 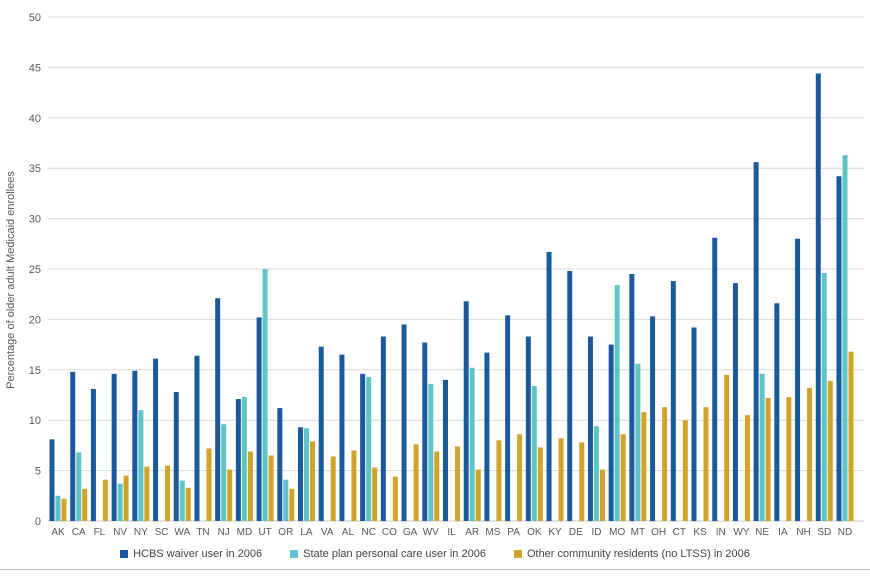 What do you see at coordinates (202, 532) in the screenshot?
I see `x-tick-label-TN: TN` at bounding box center [202, 532].